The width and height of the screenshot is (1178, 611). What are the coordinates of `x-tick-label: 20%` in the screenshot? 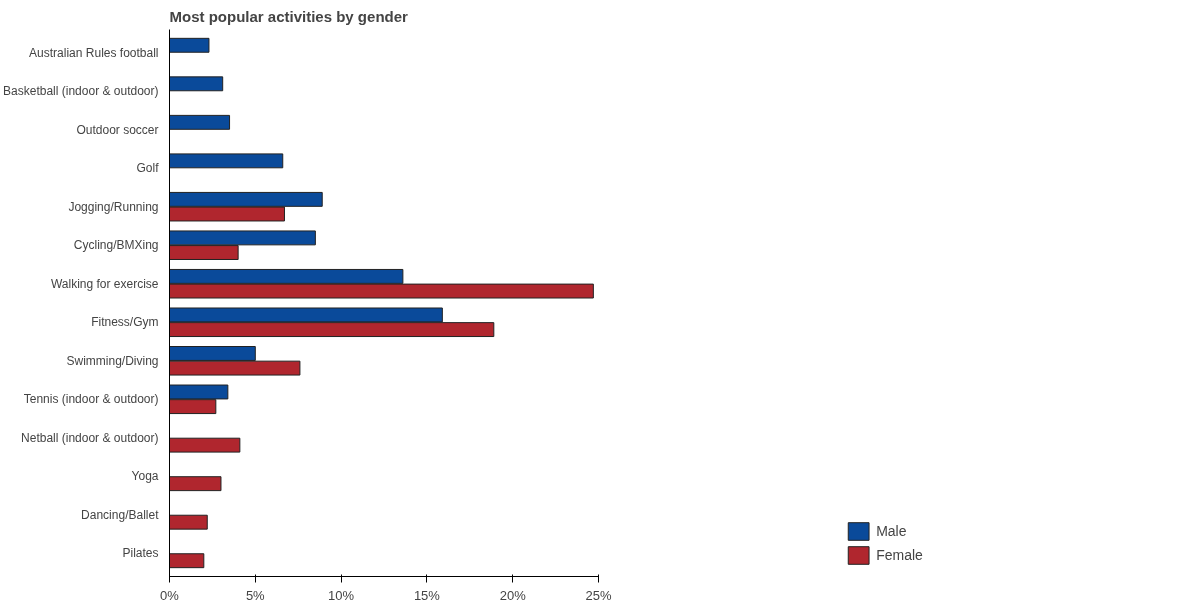 It's located at (513, 595).